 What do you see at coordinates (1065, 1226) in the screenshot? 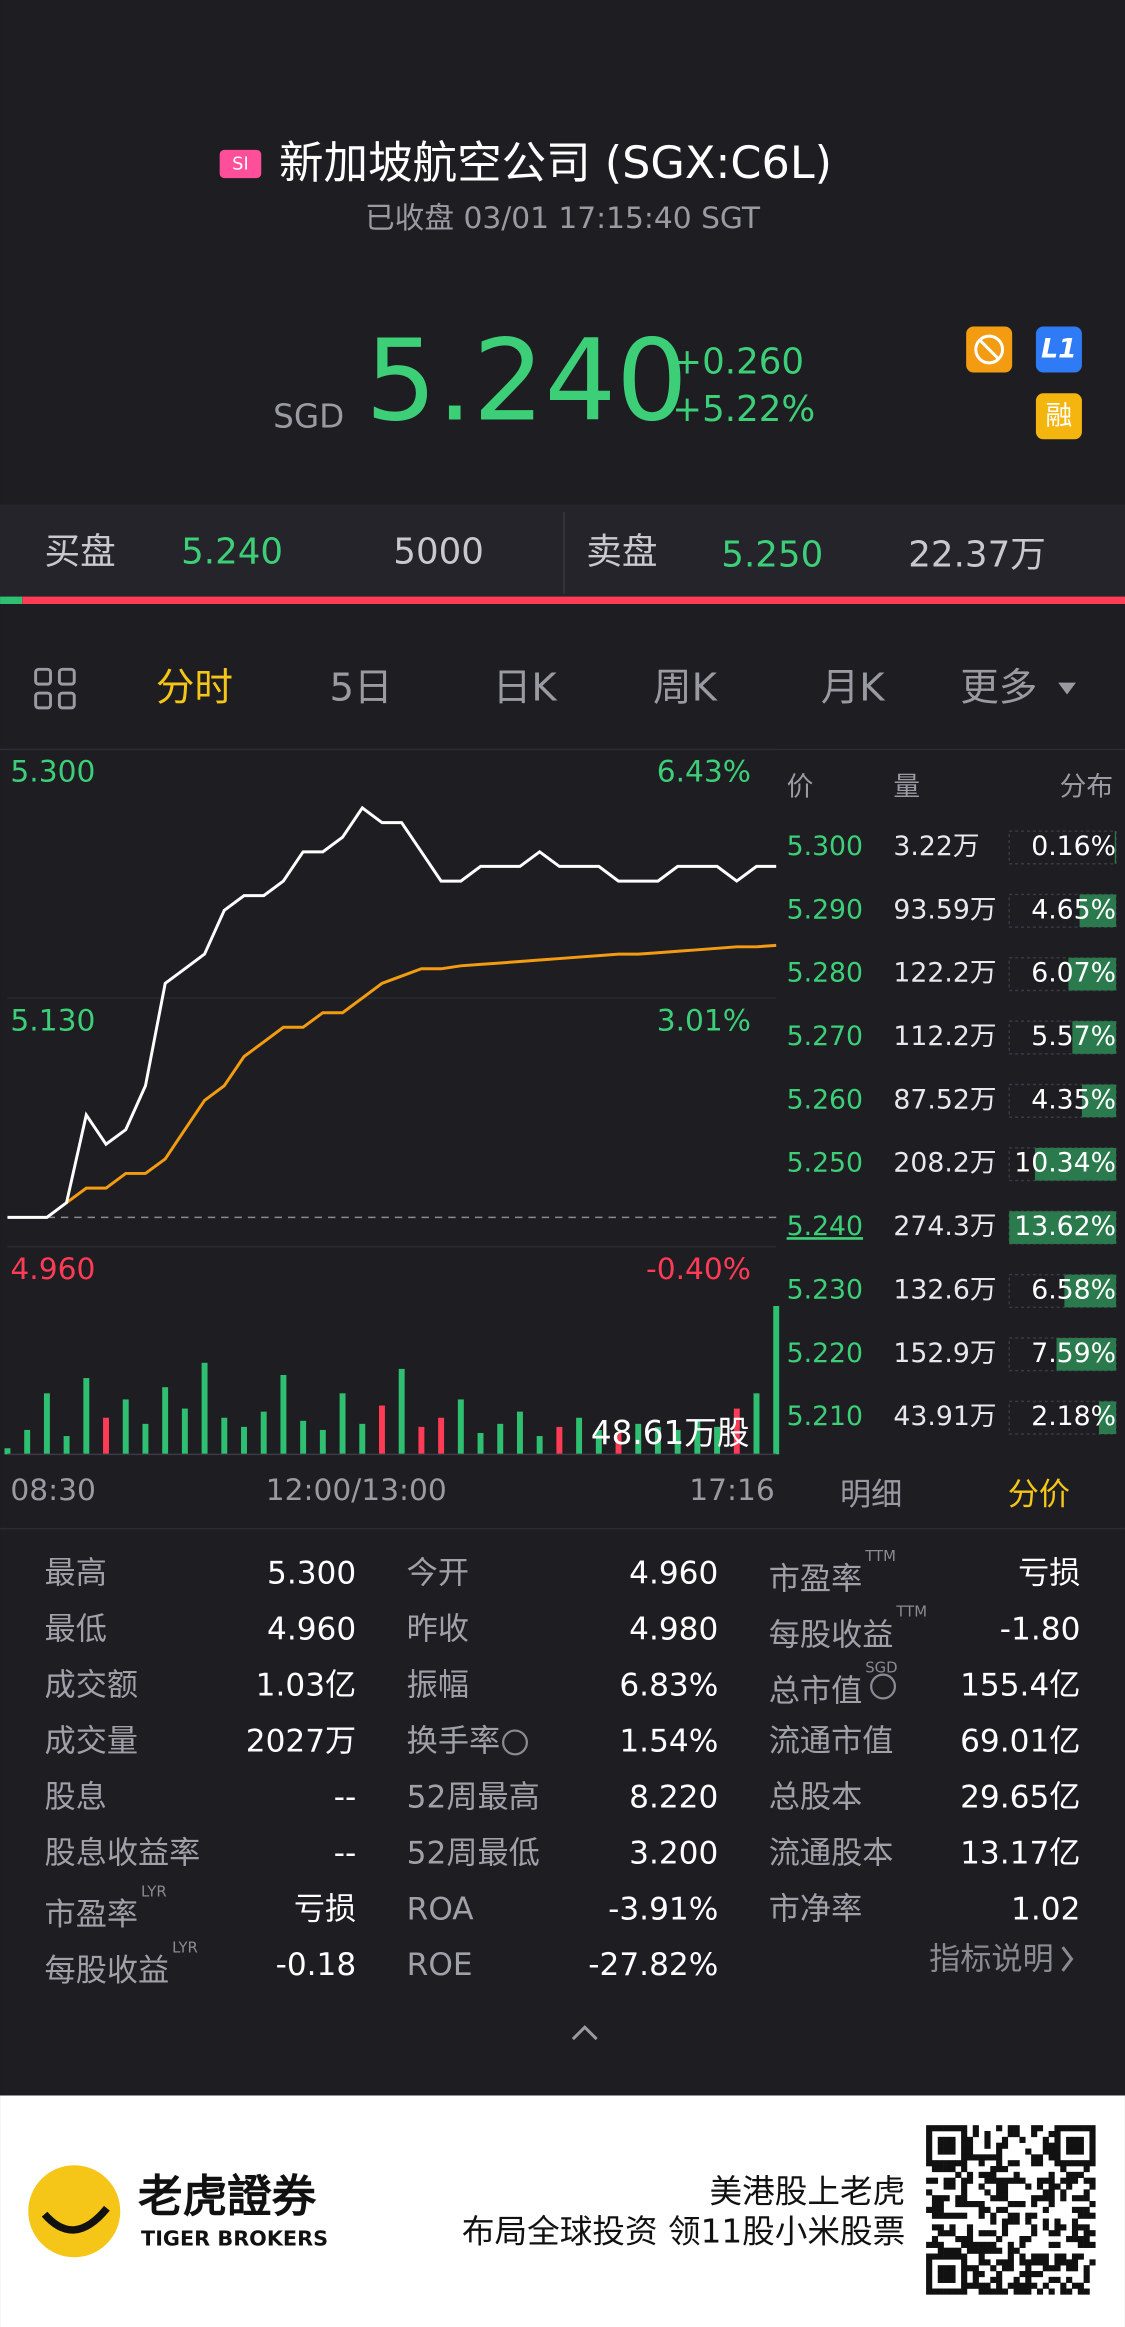
I see `depth-pct: 13.62%` at bounding box center [1065, 1226].